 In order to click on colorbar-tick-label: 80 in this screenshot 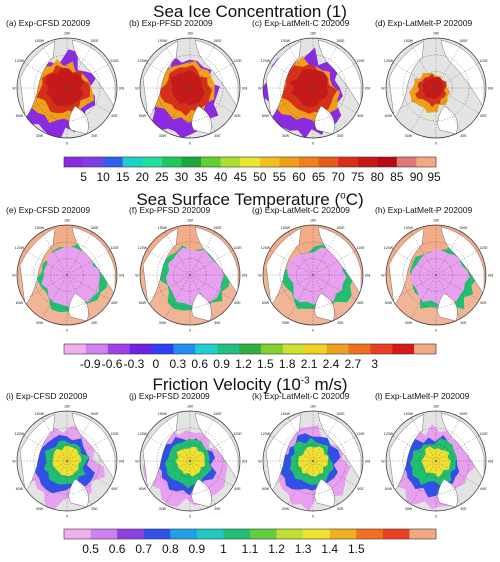, I will do `click(378, 177)`.